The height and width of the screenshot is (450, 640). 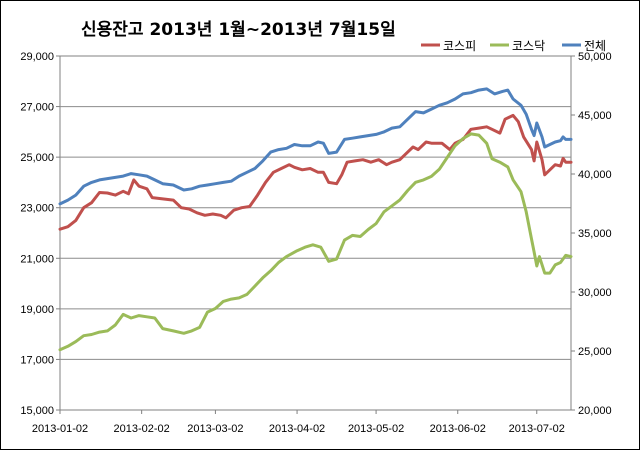 What do you see at coordinates (459, 46) in the screenshot?
I see `legend-label-kospi: 코스피` at bounding box center [459, 46].